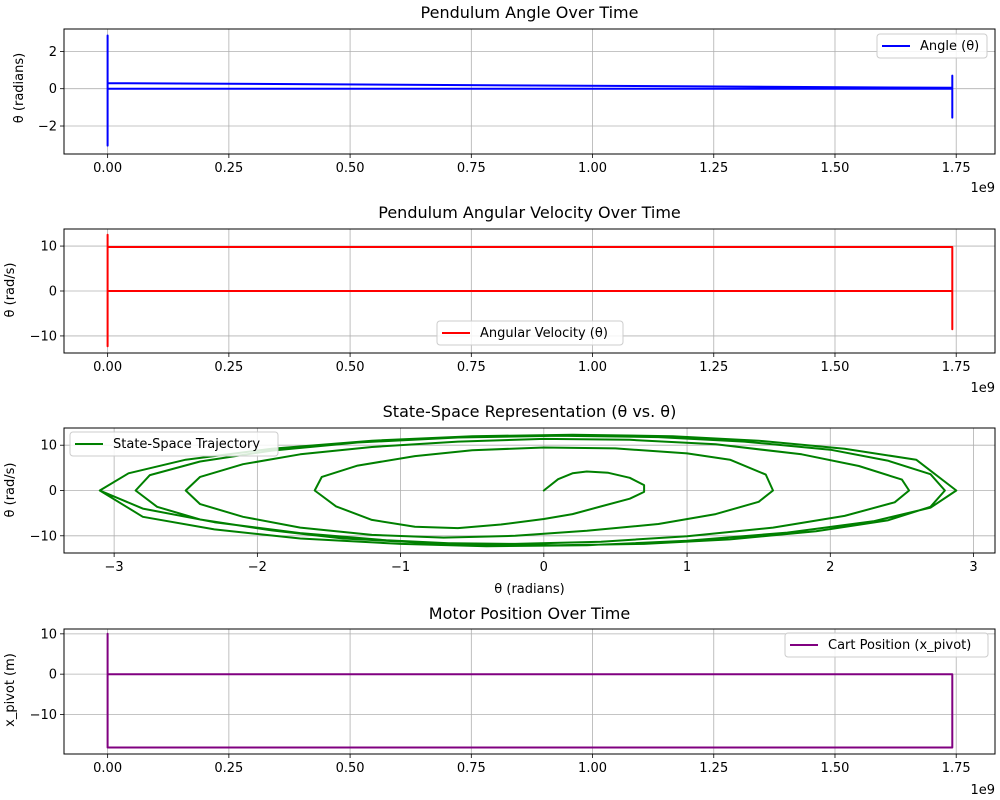  Describe the element at coordinates (53, 52) in the screenshot. I see `y-tick-label: 2` at that location.